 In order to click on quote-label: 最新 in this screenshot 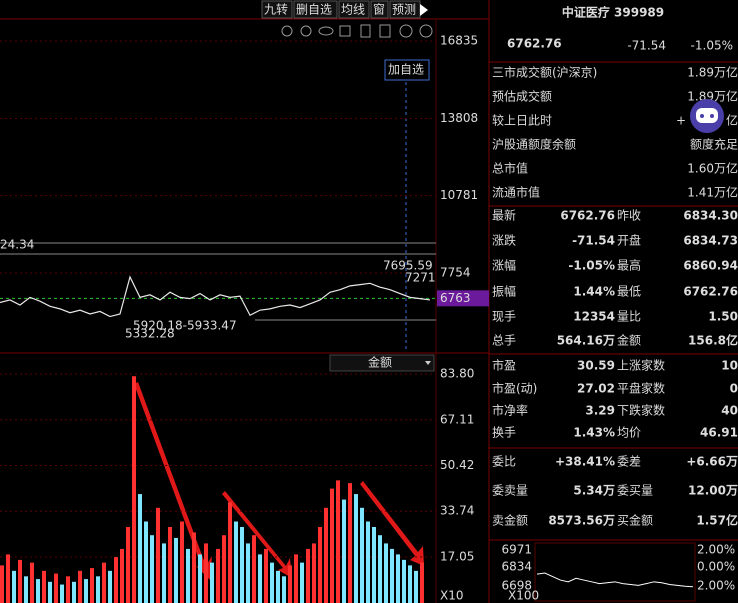, I will do `click(504, 215)`.